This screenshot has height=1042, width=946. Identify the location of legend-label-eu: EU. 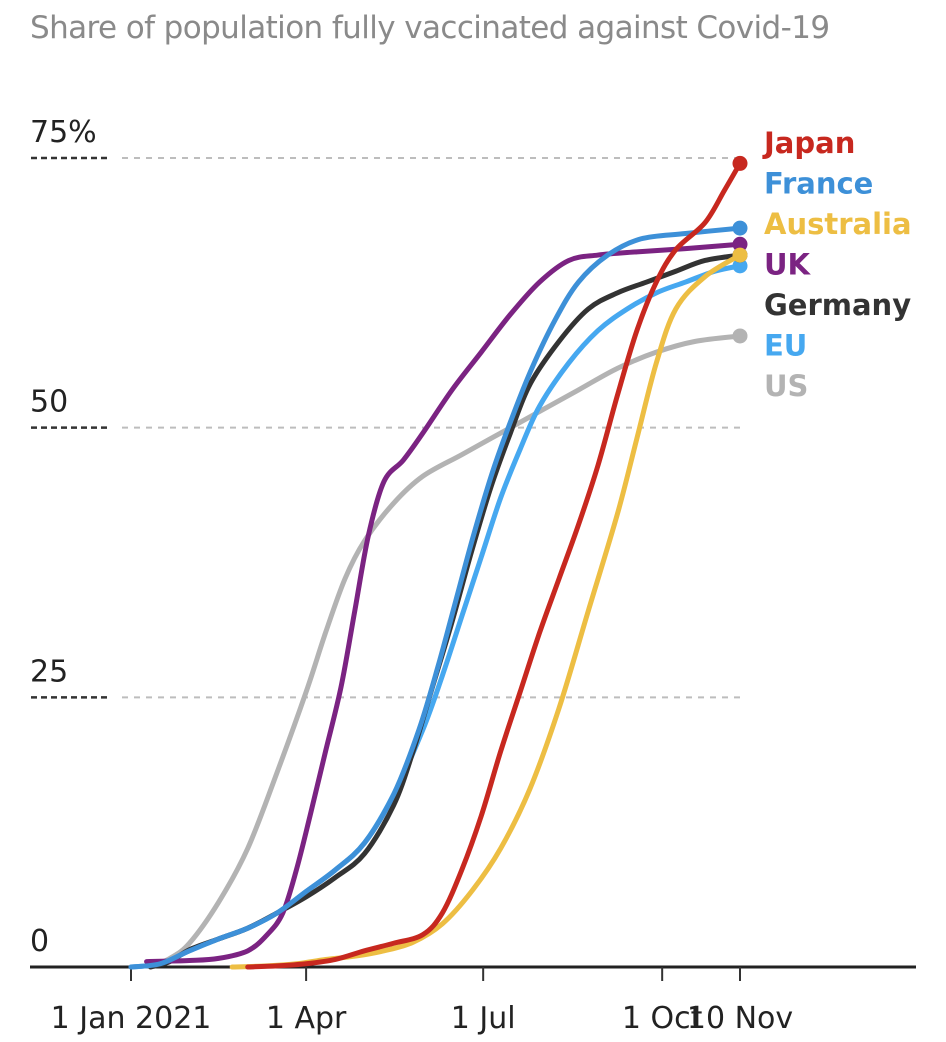
(785, 346).